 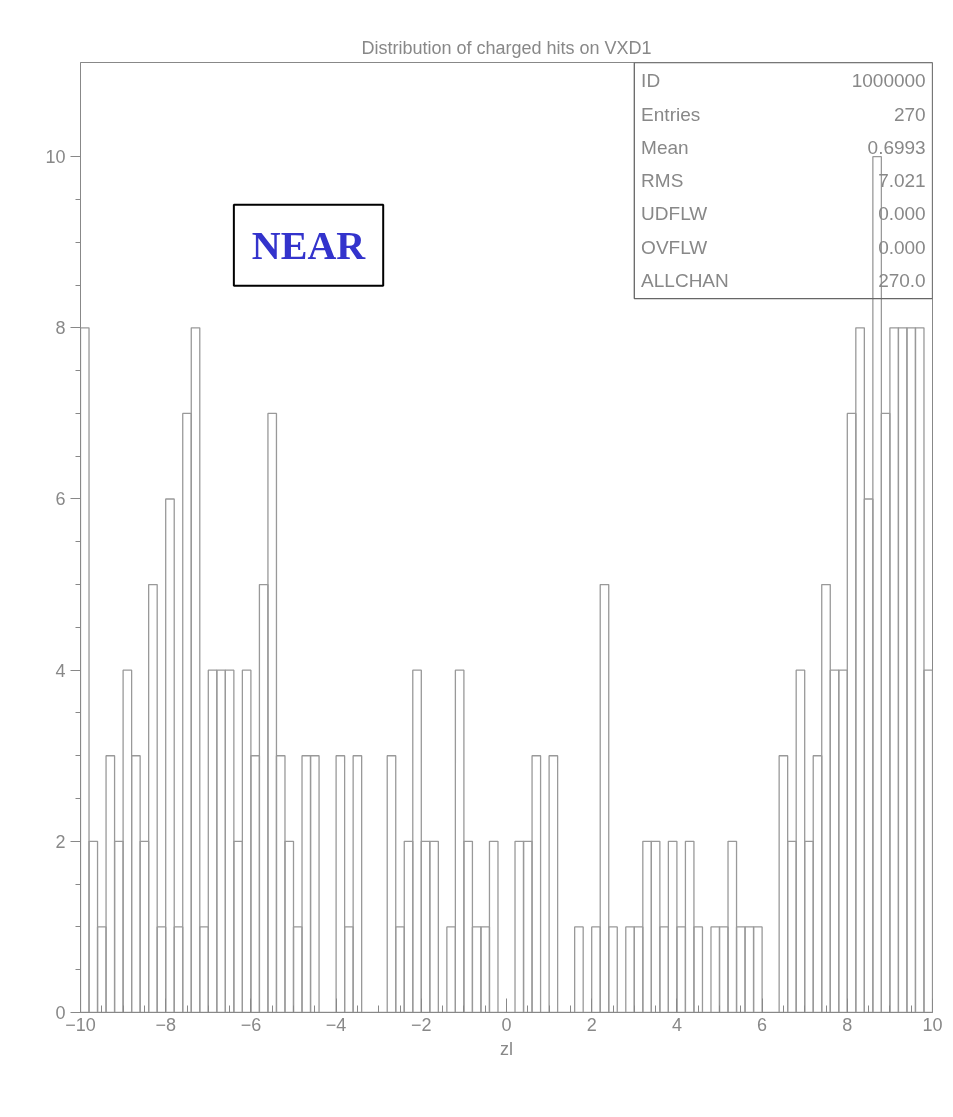 I want to click on annotation: NEAR, so click(x=309, y=245).